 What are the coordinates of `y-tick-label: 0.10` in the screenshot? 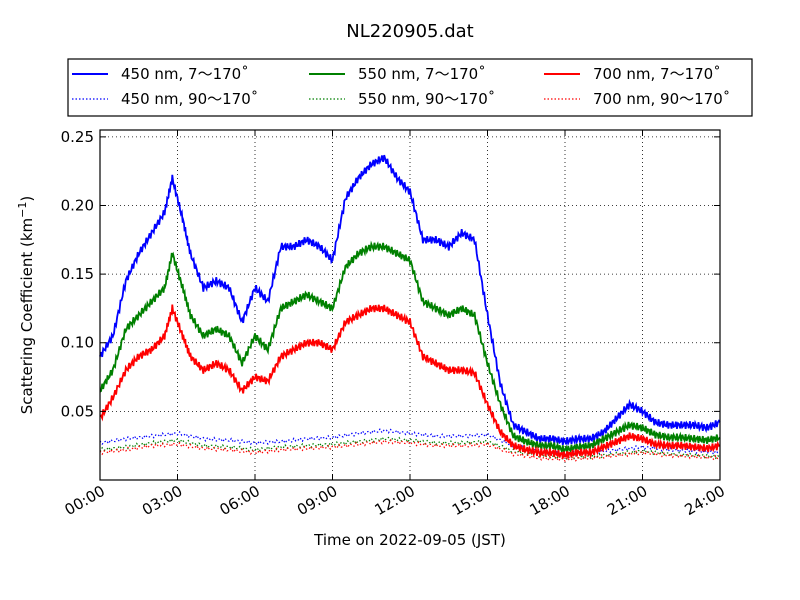 It's located at (77, 343).